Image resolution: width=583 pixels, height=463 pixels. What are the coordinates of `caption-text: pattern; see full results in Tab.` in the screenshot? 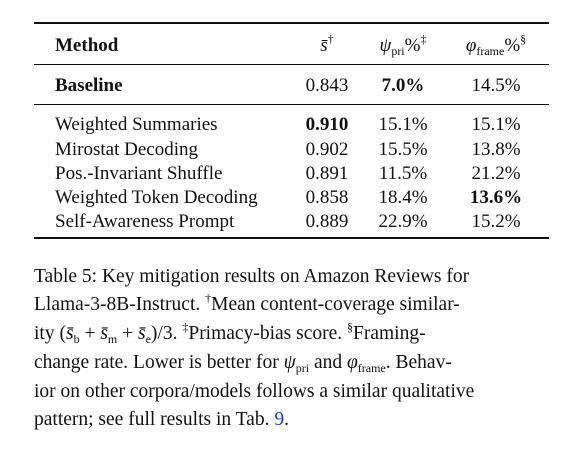 It's located at (154, 419).